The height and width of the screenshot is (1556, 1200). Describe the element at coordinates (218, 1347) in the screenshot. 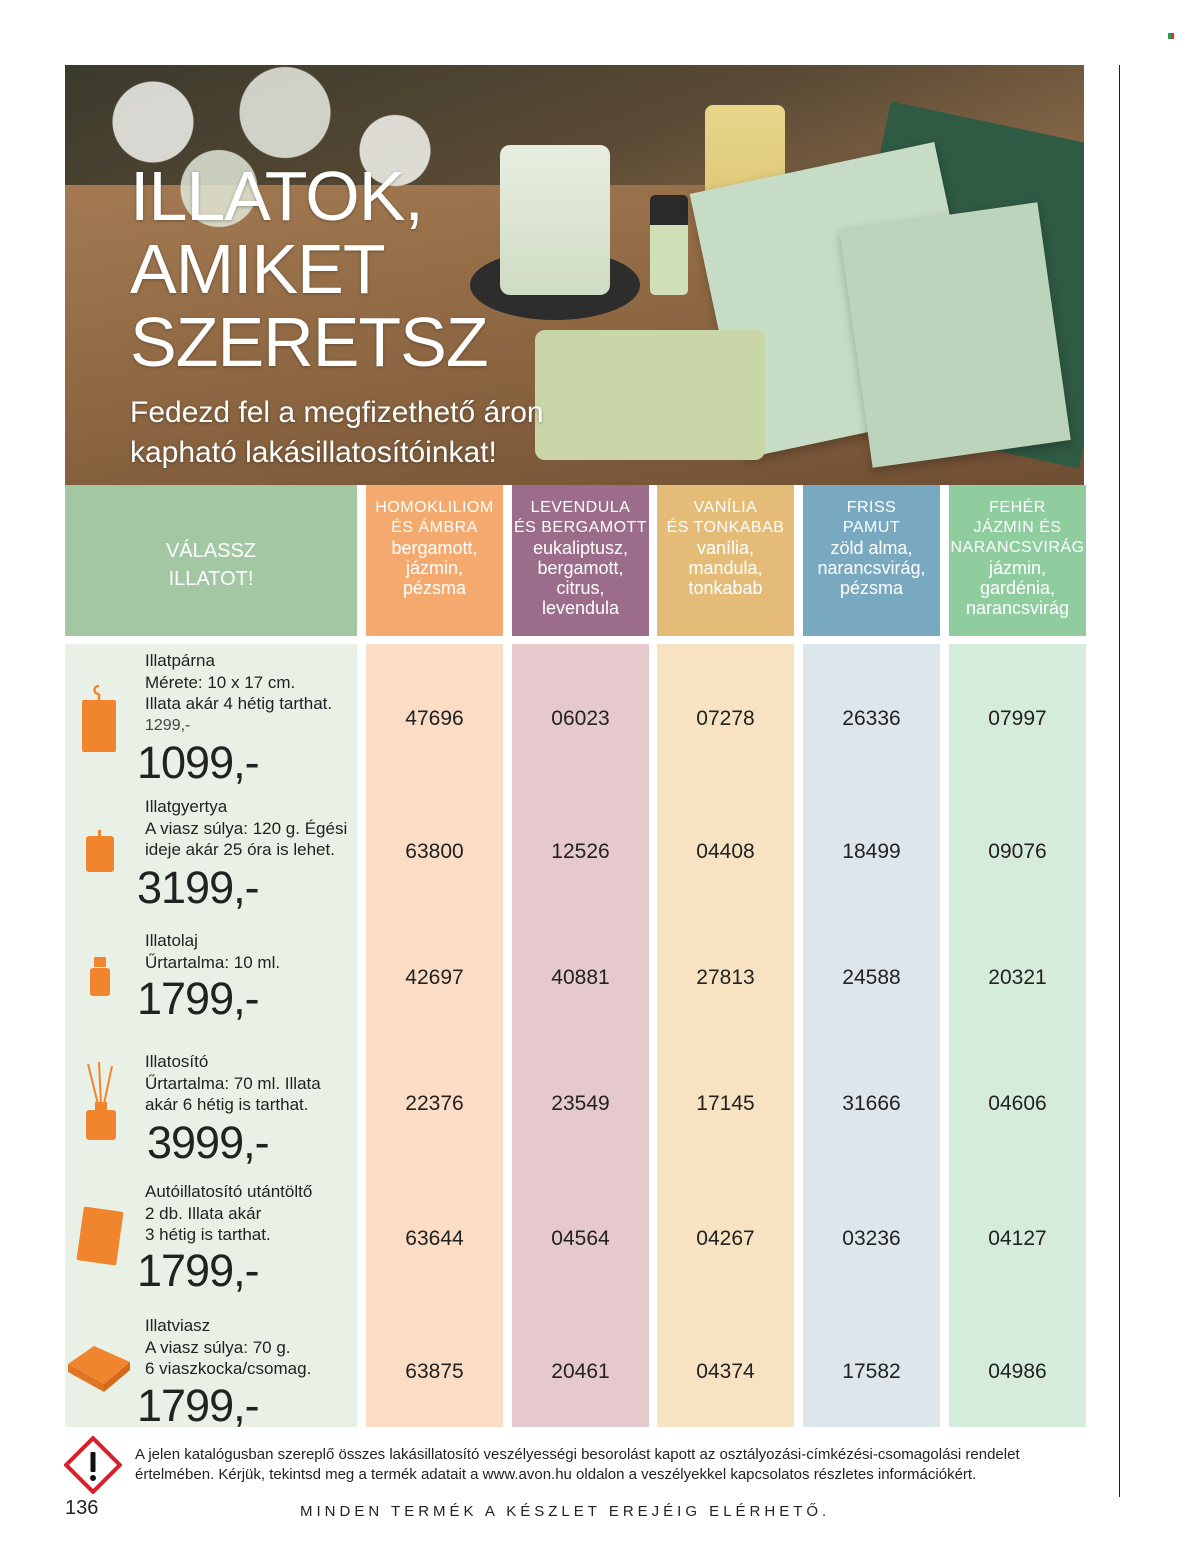

I see `product-detail: A viasz súlya: 70 g.` at that location.